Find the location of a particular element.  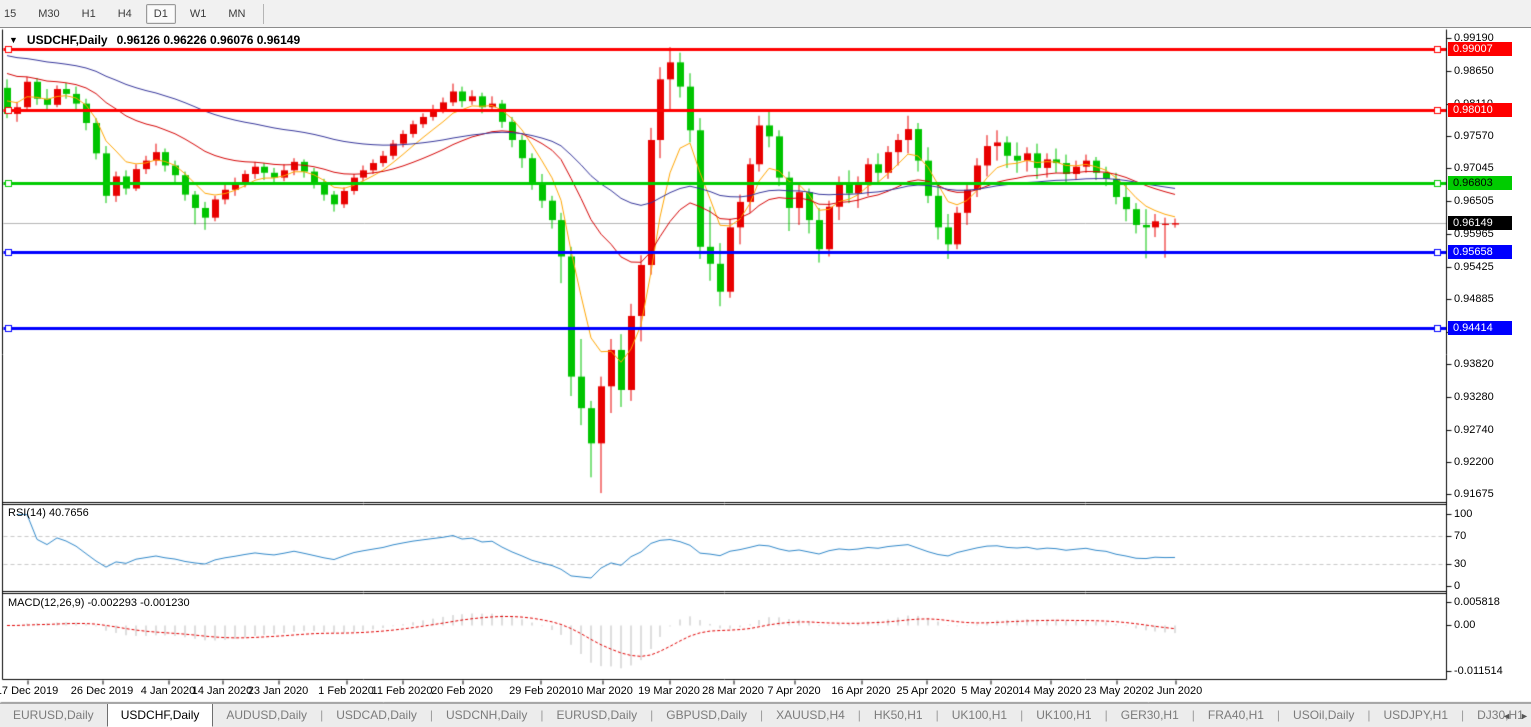

time-axis-label: 23 Jan 2020 is located at coordinates (278, 691).